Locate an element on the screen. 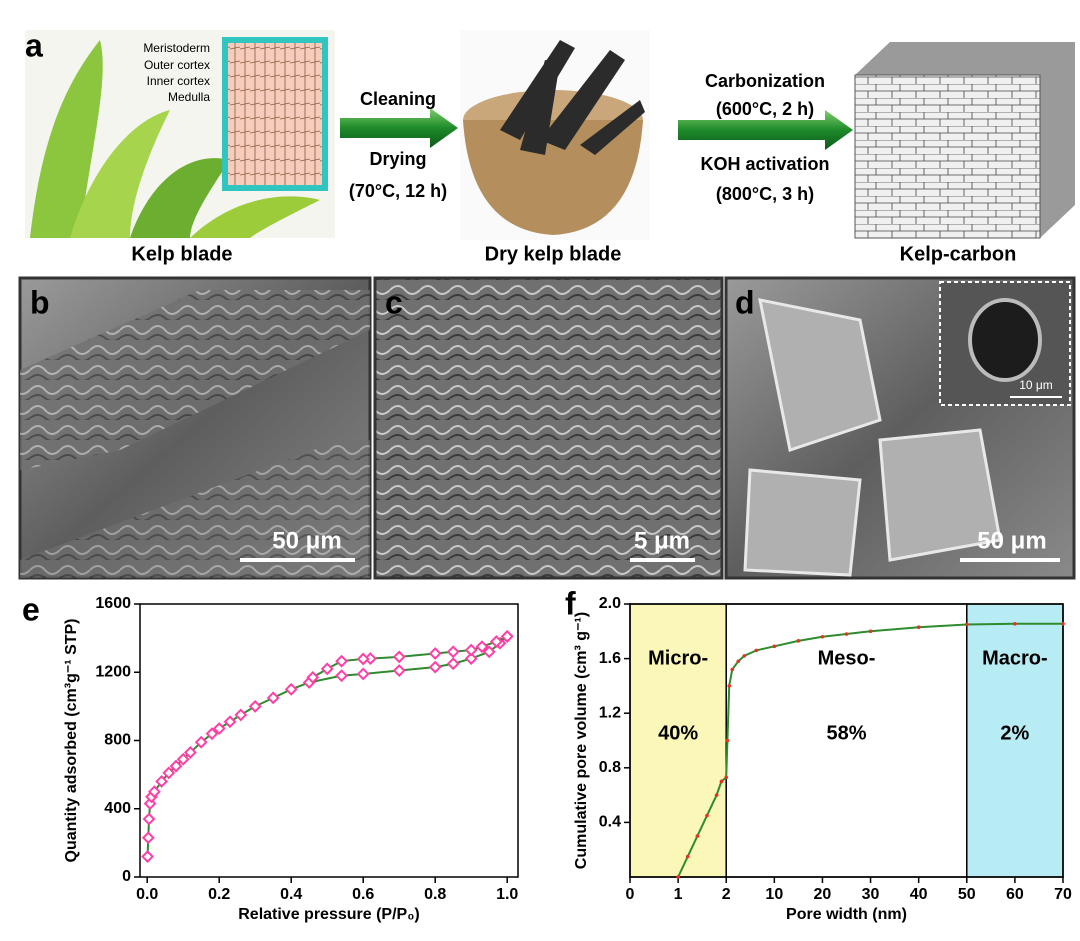  region-share: 58% is located at coordinates (846, 733).